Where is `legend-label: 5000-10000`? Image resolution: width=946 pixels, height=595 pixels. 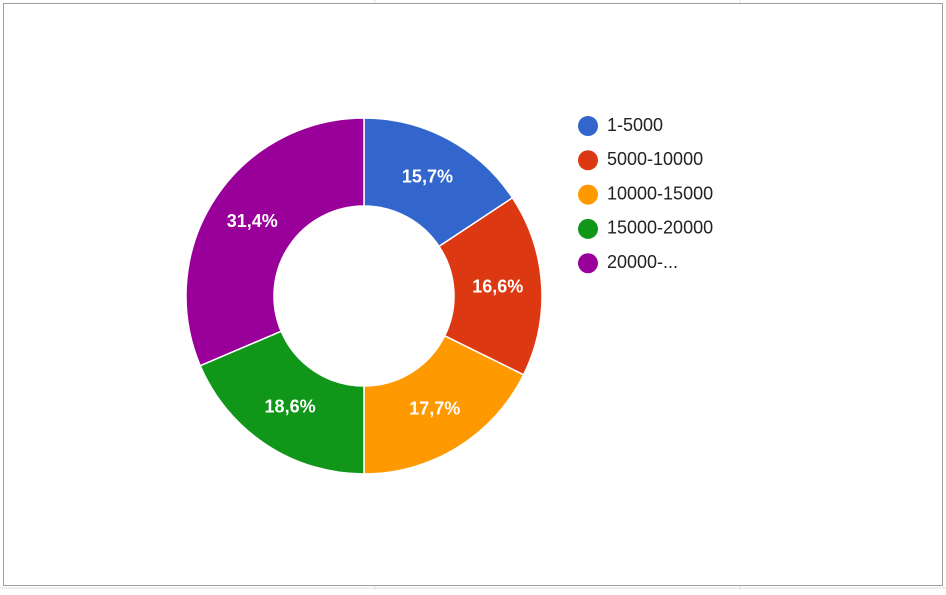
legend-label: 5000-10000 is located at coordinates (655, 159).